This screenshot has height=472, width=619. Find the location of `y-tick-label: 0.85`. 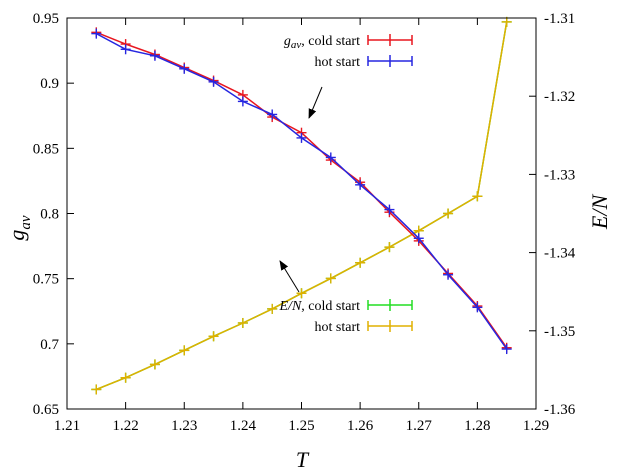

y-tick-label: 0.85 is located at coordinates (46, 149).